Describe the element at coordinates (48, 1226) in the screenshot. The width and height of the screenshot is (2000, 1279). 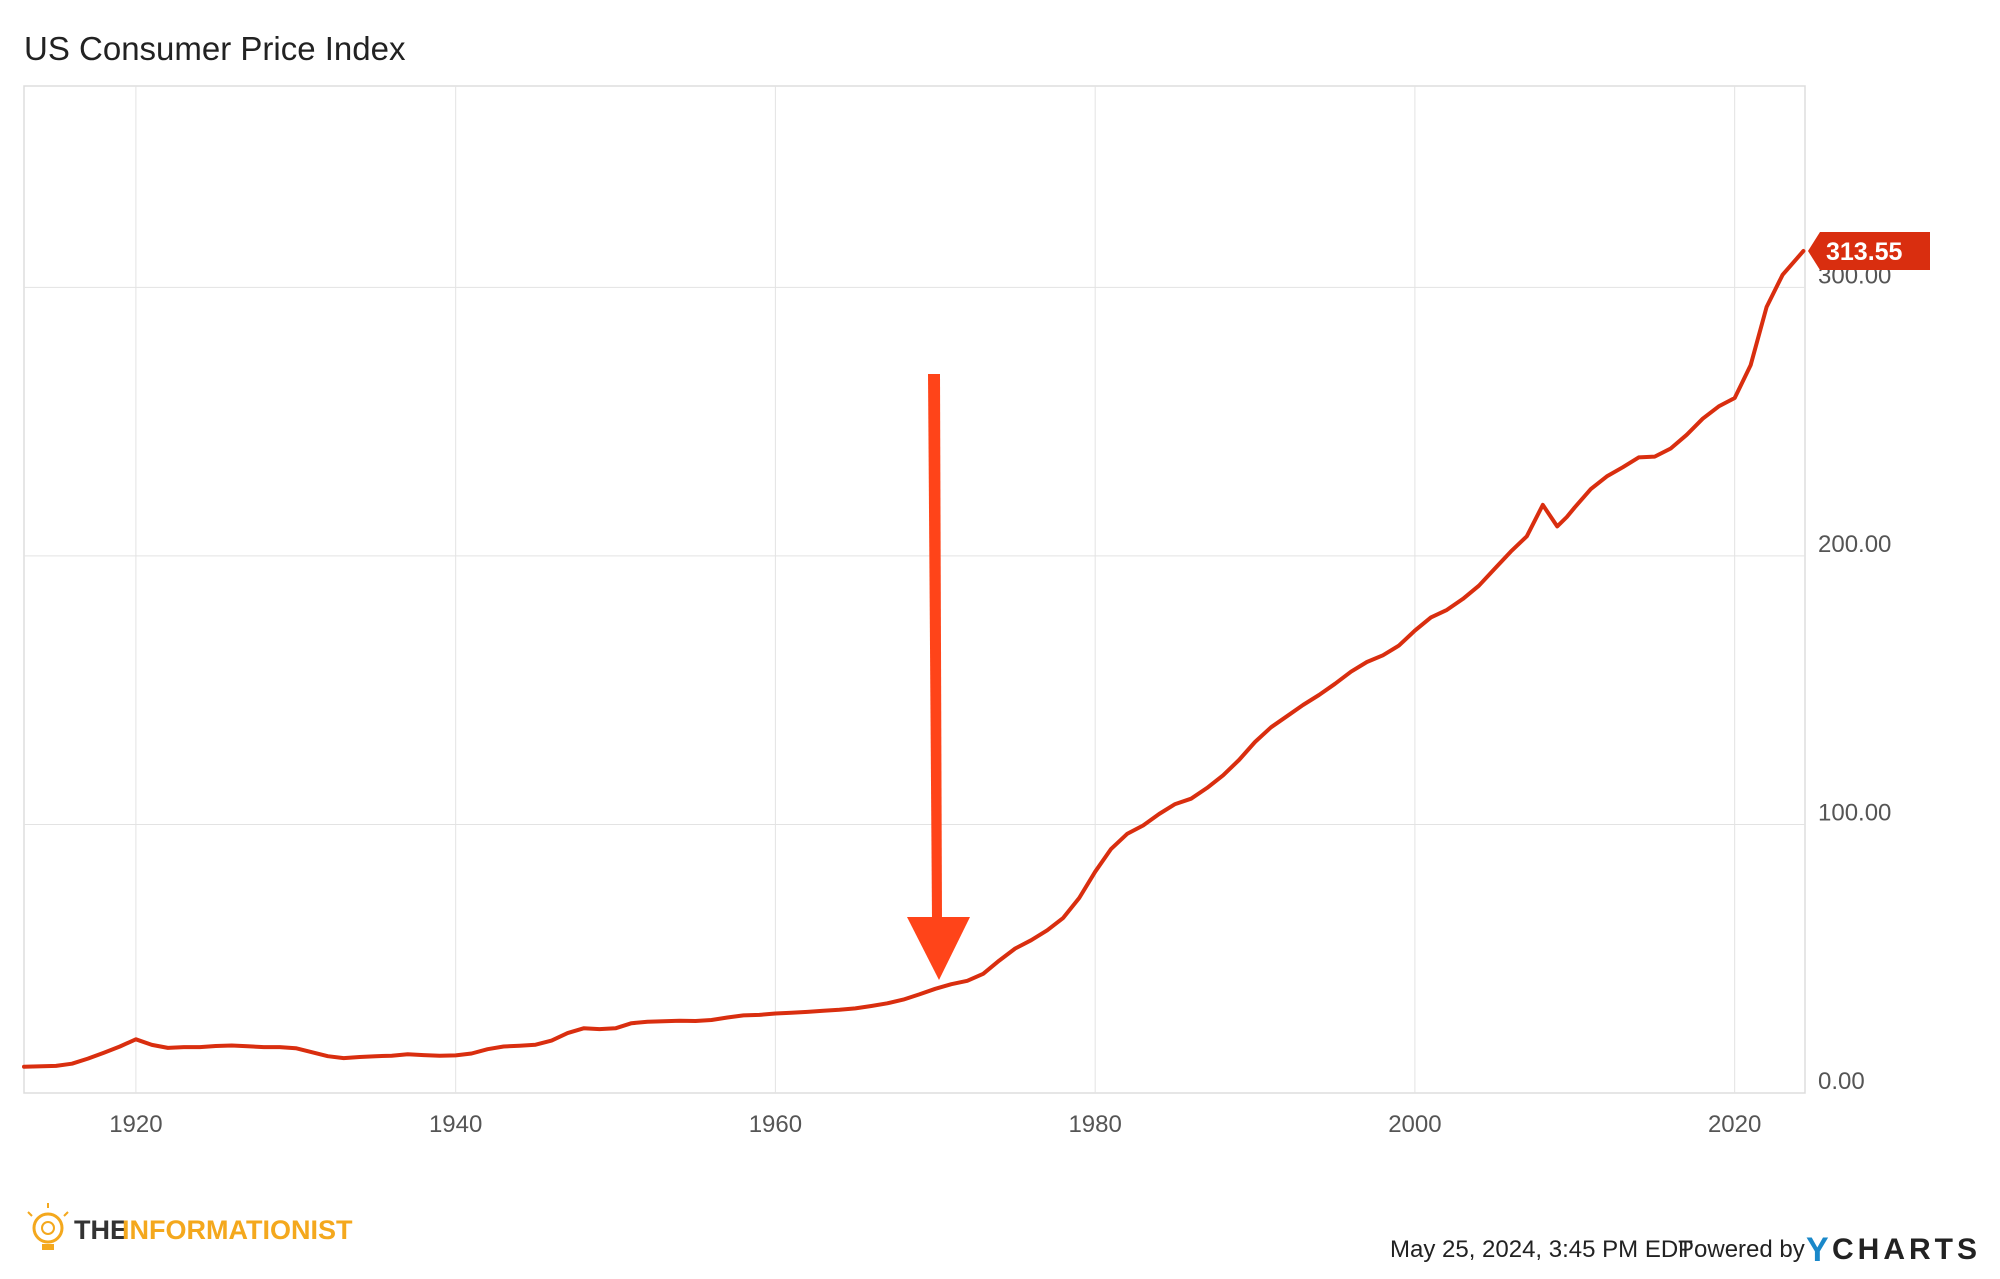
I see `lightbulb-icon` at that location.